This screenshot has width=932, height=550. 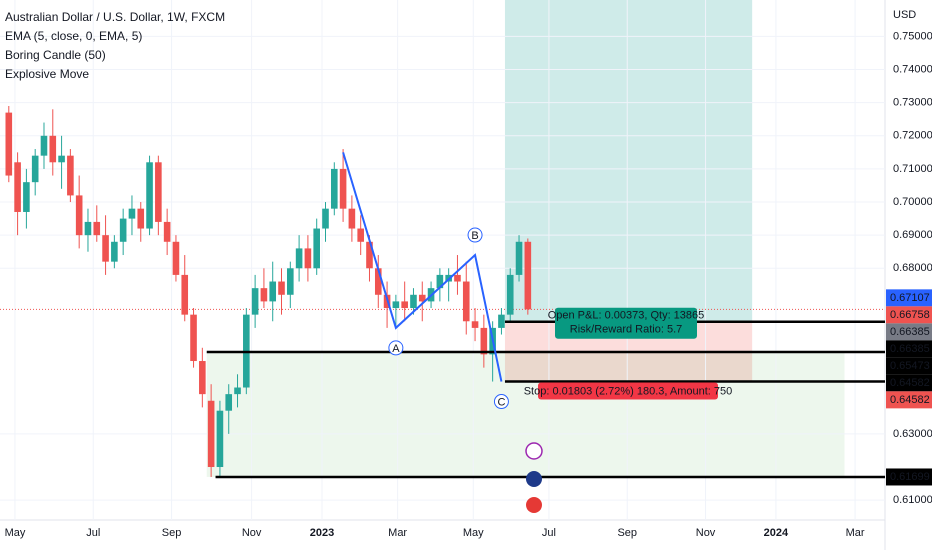 I want to click on y-tick-label: 0.61000, so click(x=912, y=500).